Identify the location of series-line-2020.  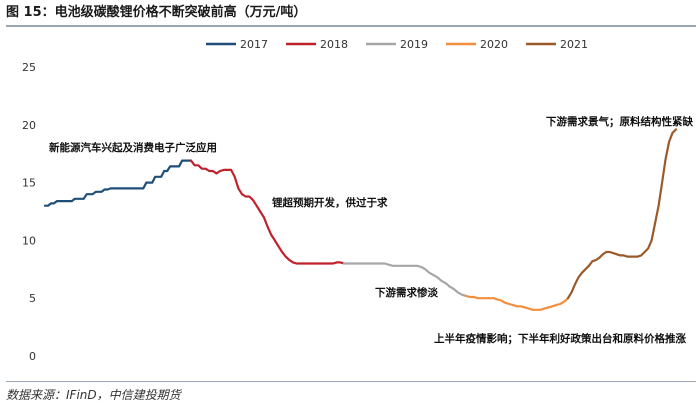
(517, 302).